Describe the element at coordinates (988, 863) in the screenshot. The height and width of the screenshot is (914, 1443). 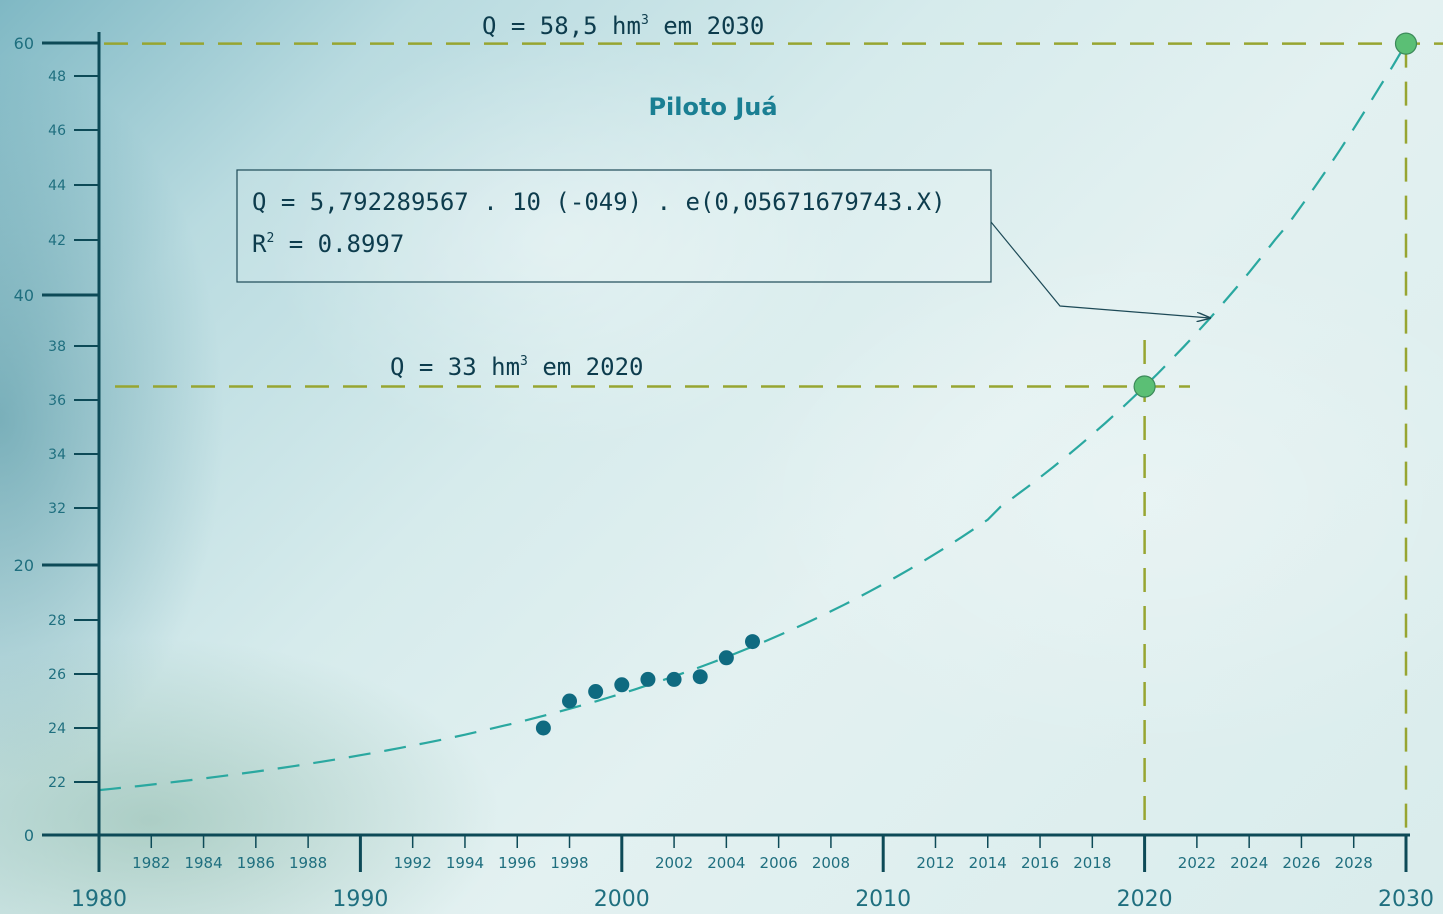
I see `x-minor-tick-label: 2014` at that location.